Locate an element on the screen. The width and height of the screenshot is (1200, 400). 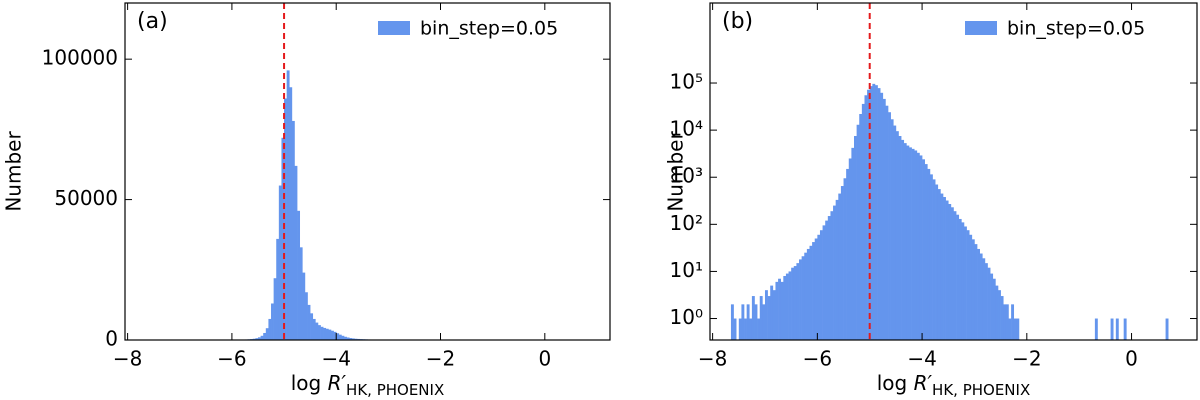
panel-label: (a) is located at coordinates (152, 21).